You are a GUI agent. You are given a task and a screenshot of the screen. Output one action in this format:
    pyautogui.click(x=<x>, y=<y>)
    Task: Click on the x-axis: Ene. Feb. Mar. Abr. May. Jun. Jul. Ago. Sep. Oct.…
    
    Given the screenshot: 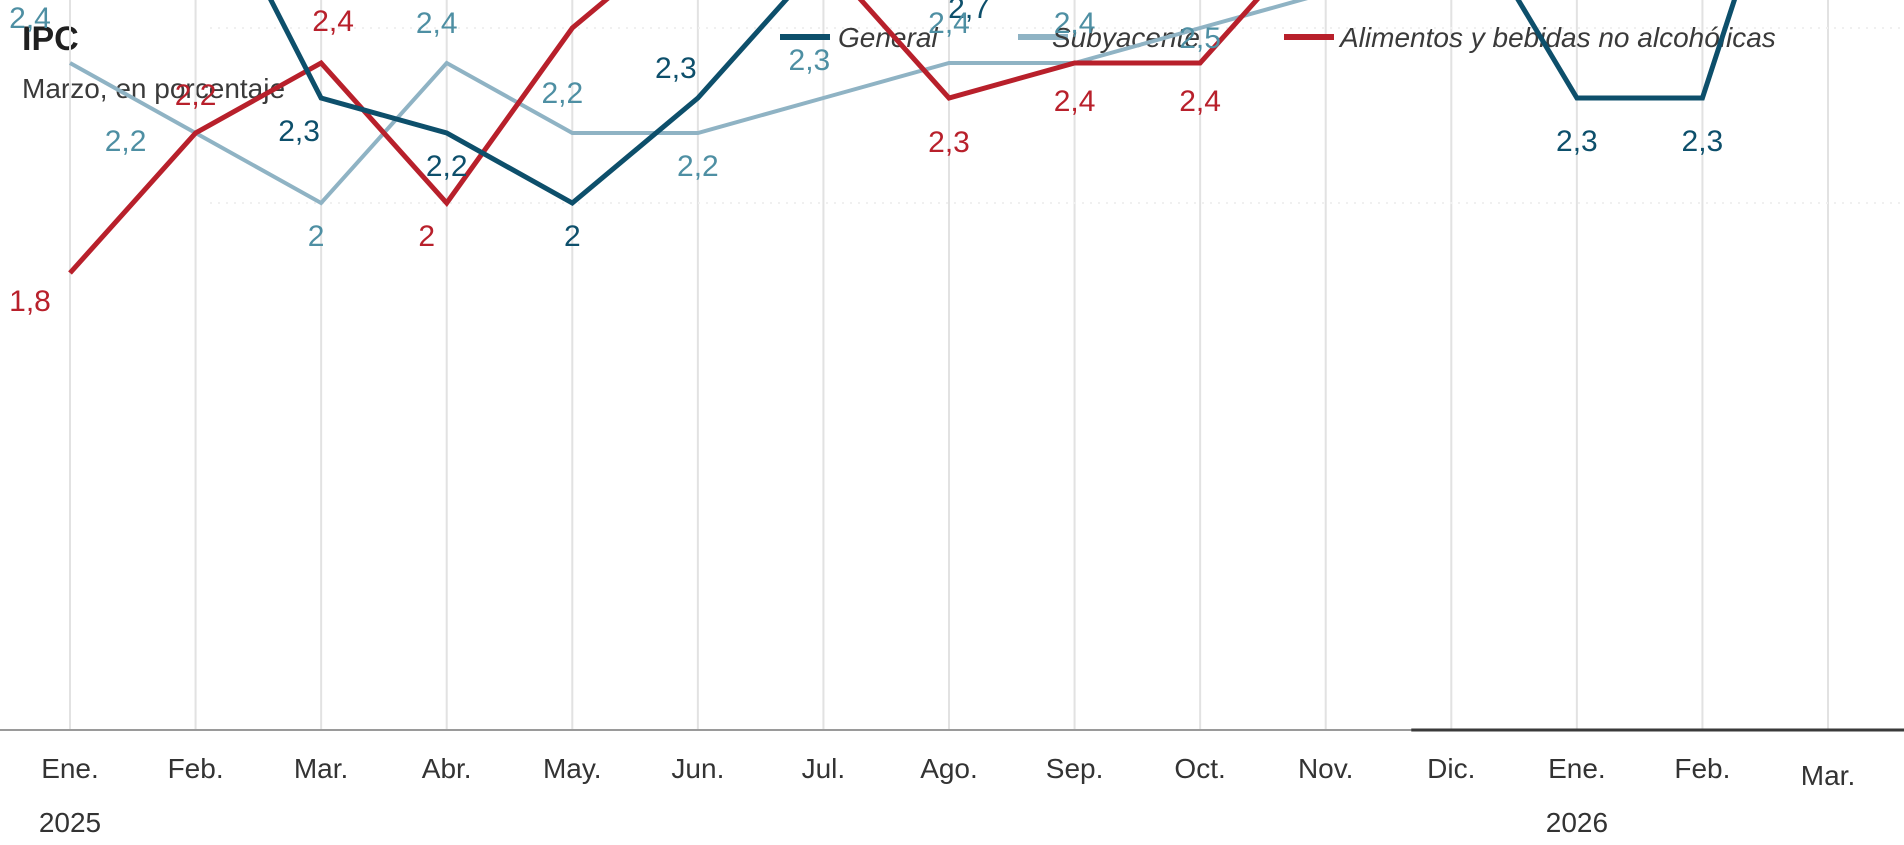 What is the action you would take?
    pyautogui.click(x=952, y=783)
    